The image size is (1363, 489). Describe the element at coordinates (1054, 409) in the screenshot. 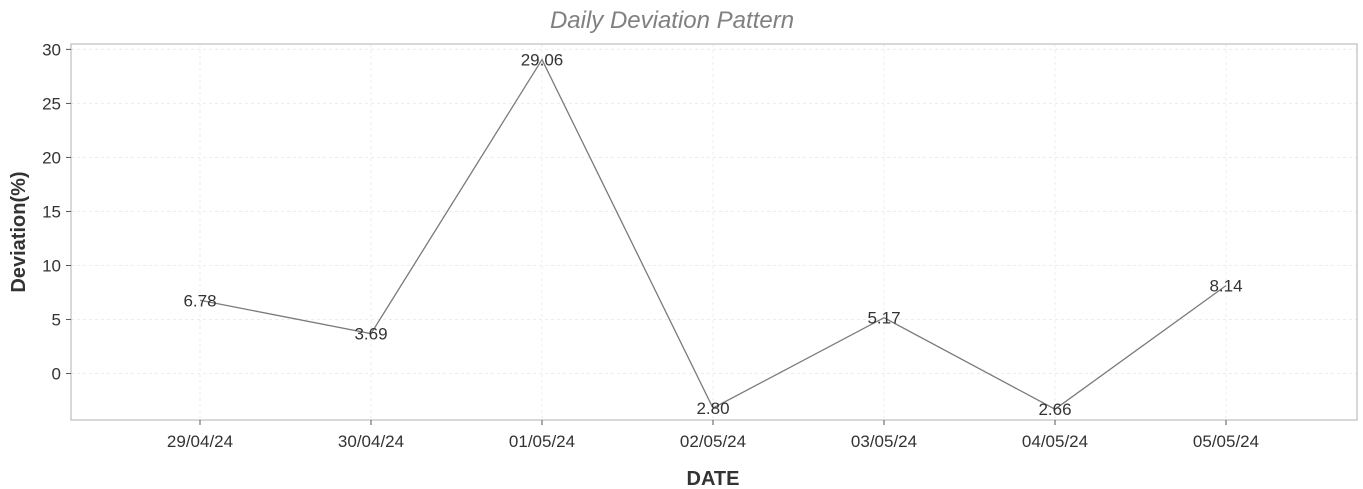

I see `data-label: 2.66` at that location.